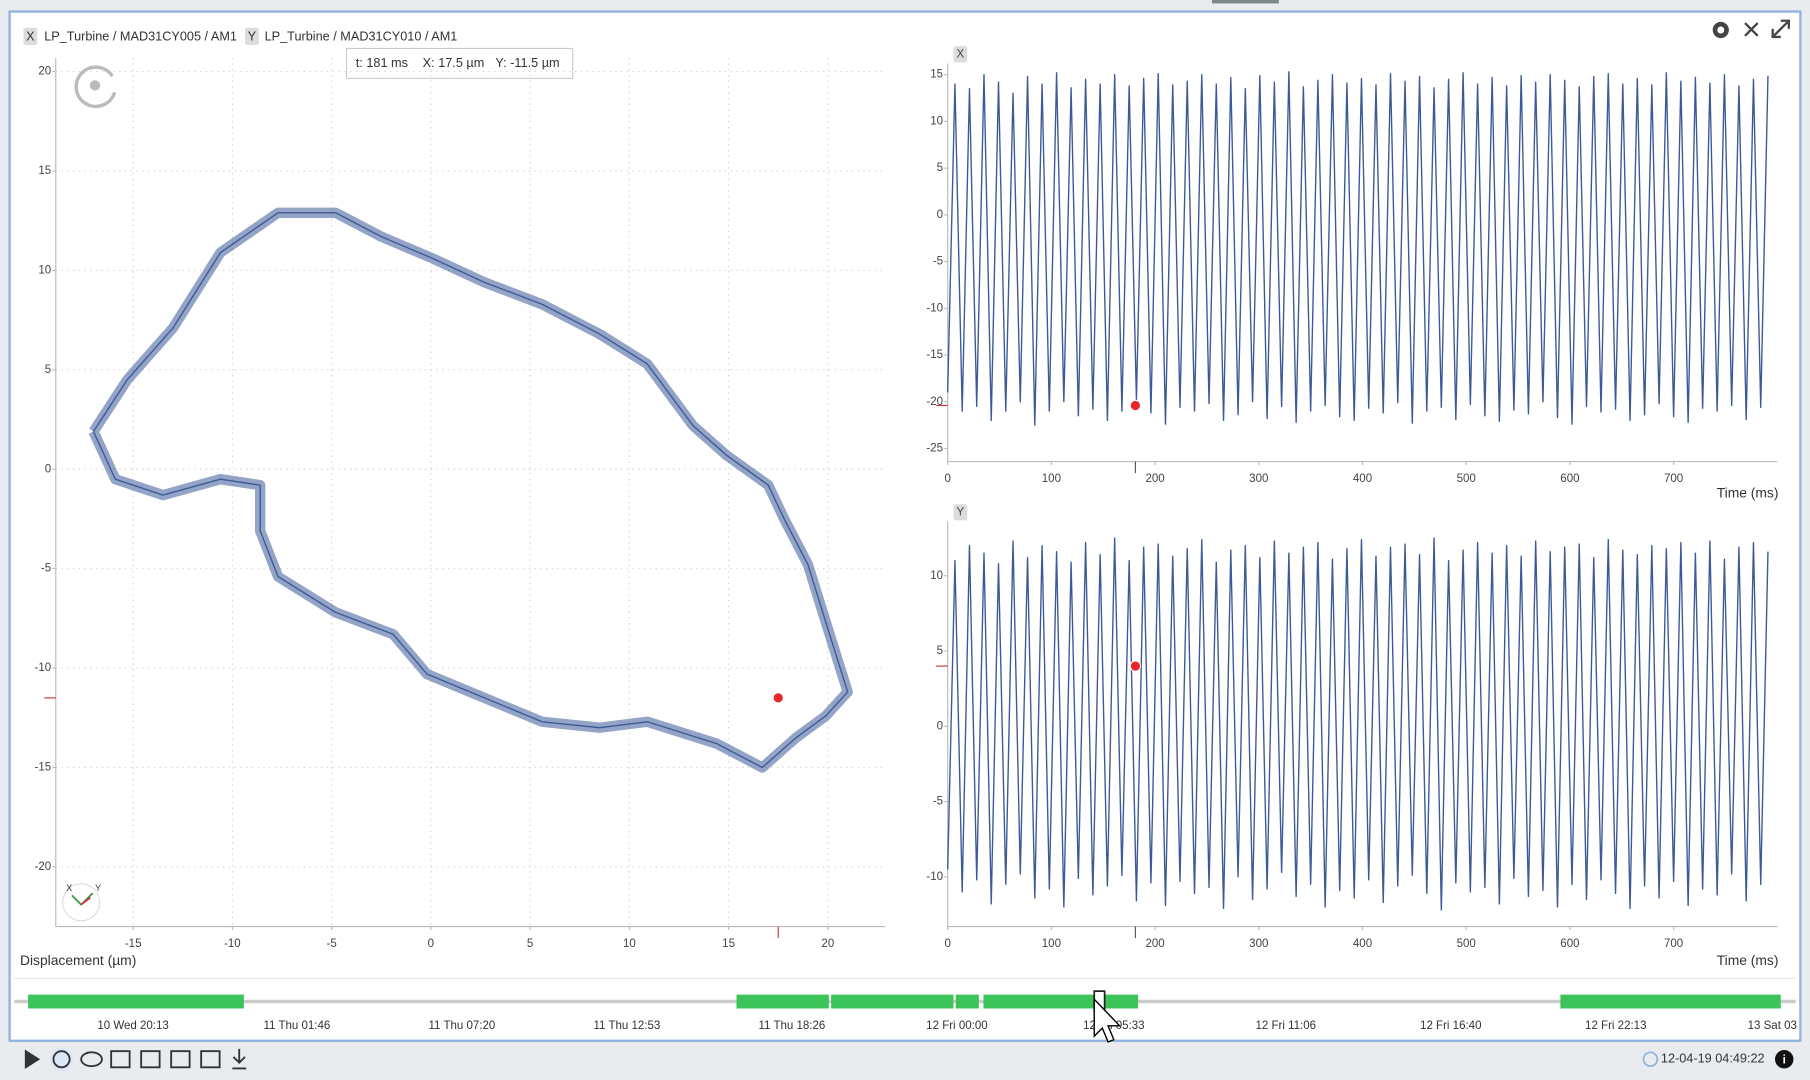 The width and height of the screenshot is (1810, 1080). What do you see at coordinates (239, 1059) in the screenshot?
I see `download-button` at bounding box center [239, 1059].